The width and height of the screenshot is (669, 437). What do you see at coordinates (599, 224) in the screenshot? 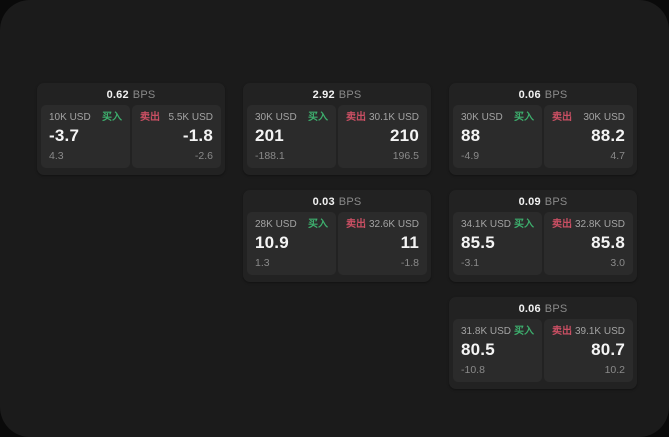
I see `sell-amount: 32.8K USD` at bounding box center [599, 224].